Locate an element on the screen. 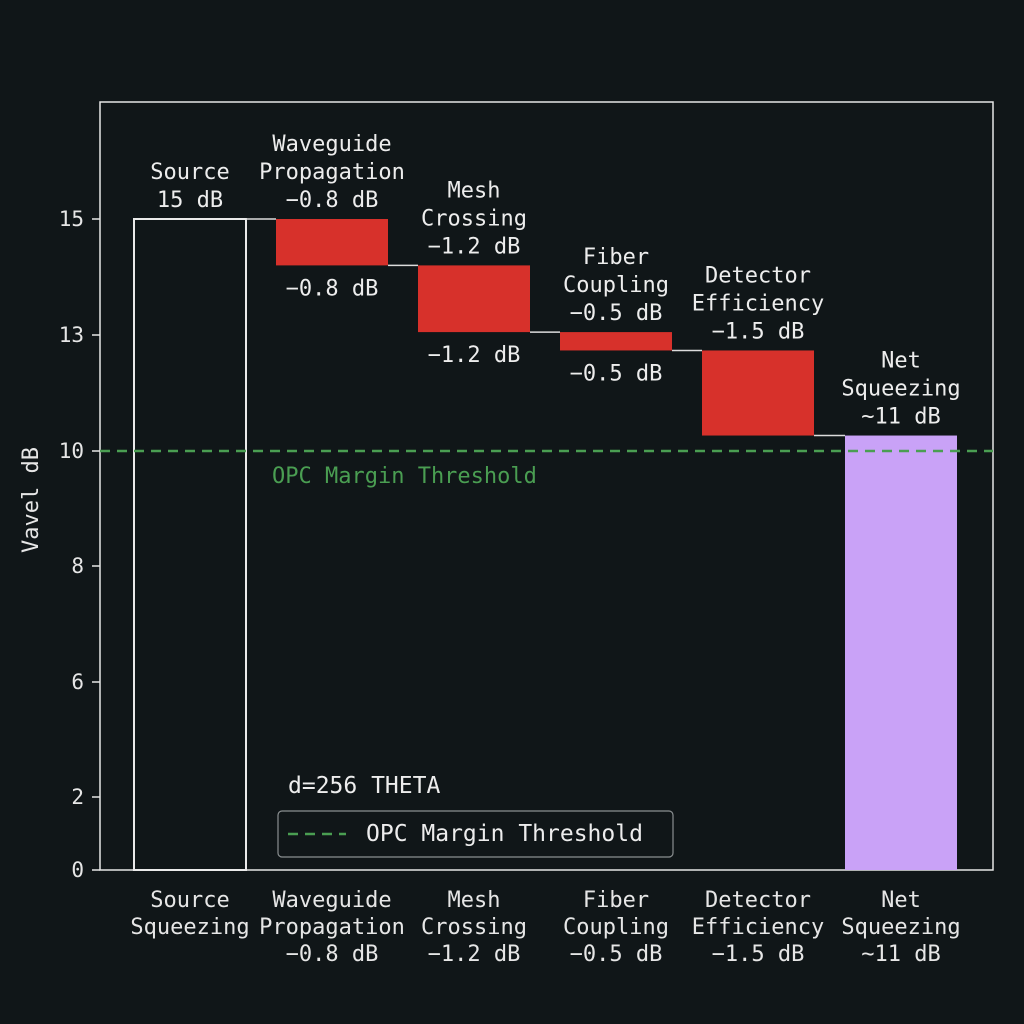  y-axis-title: Vavel dB is located at coordinates (31, 500).